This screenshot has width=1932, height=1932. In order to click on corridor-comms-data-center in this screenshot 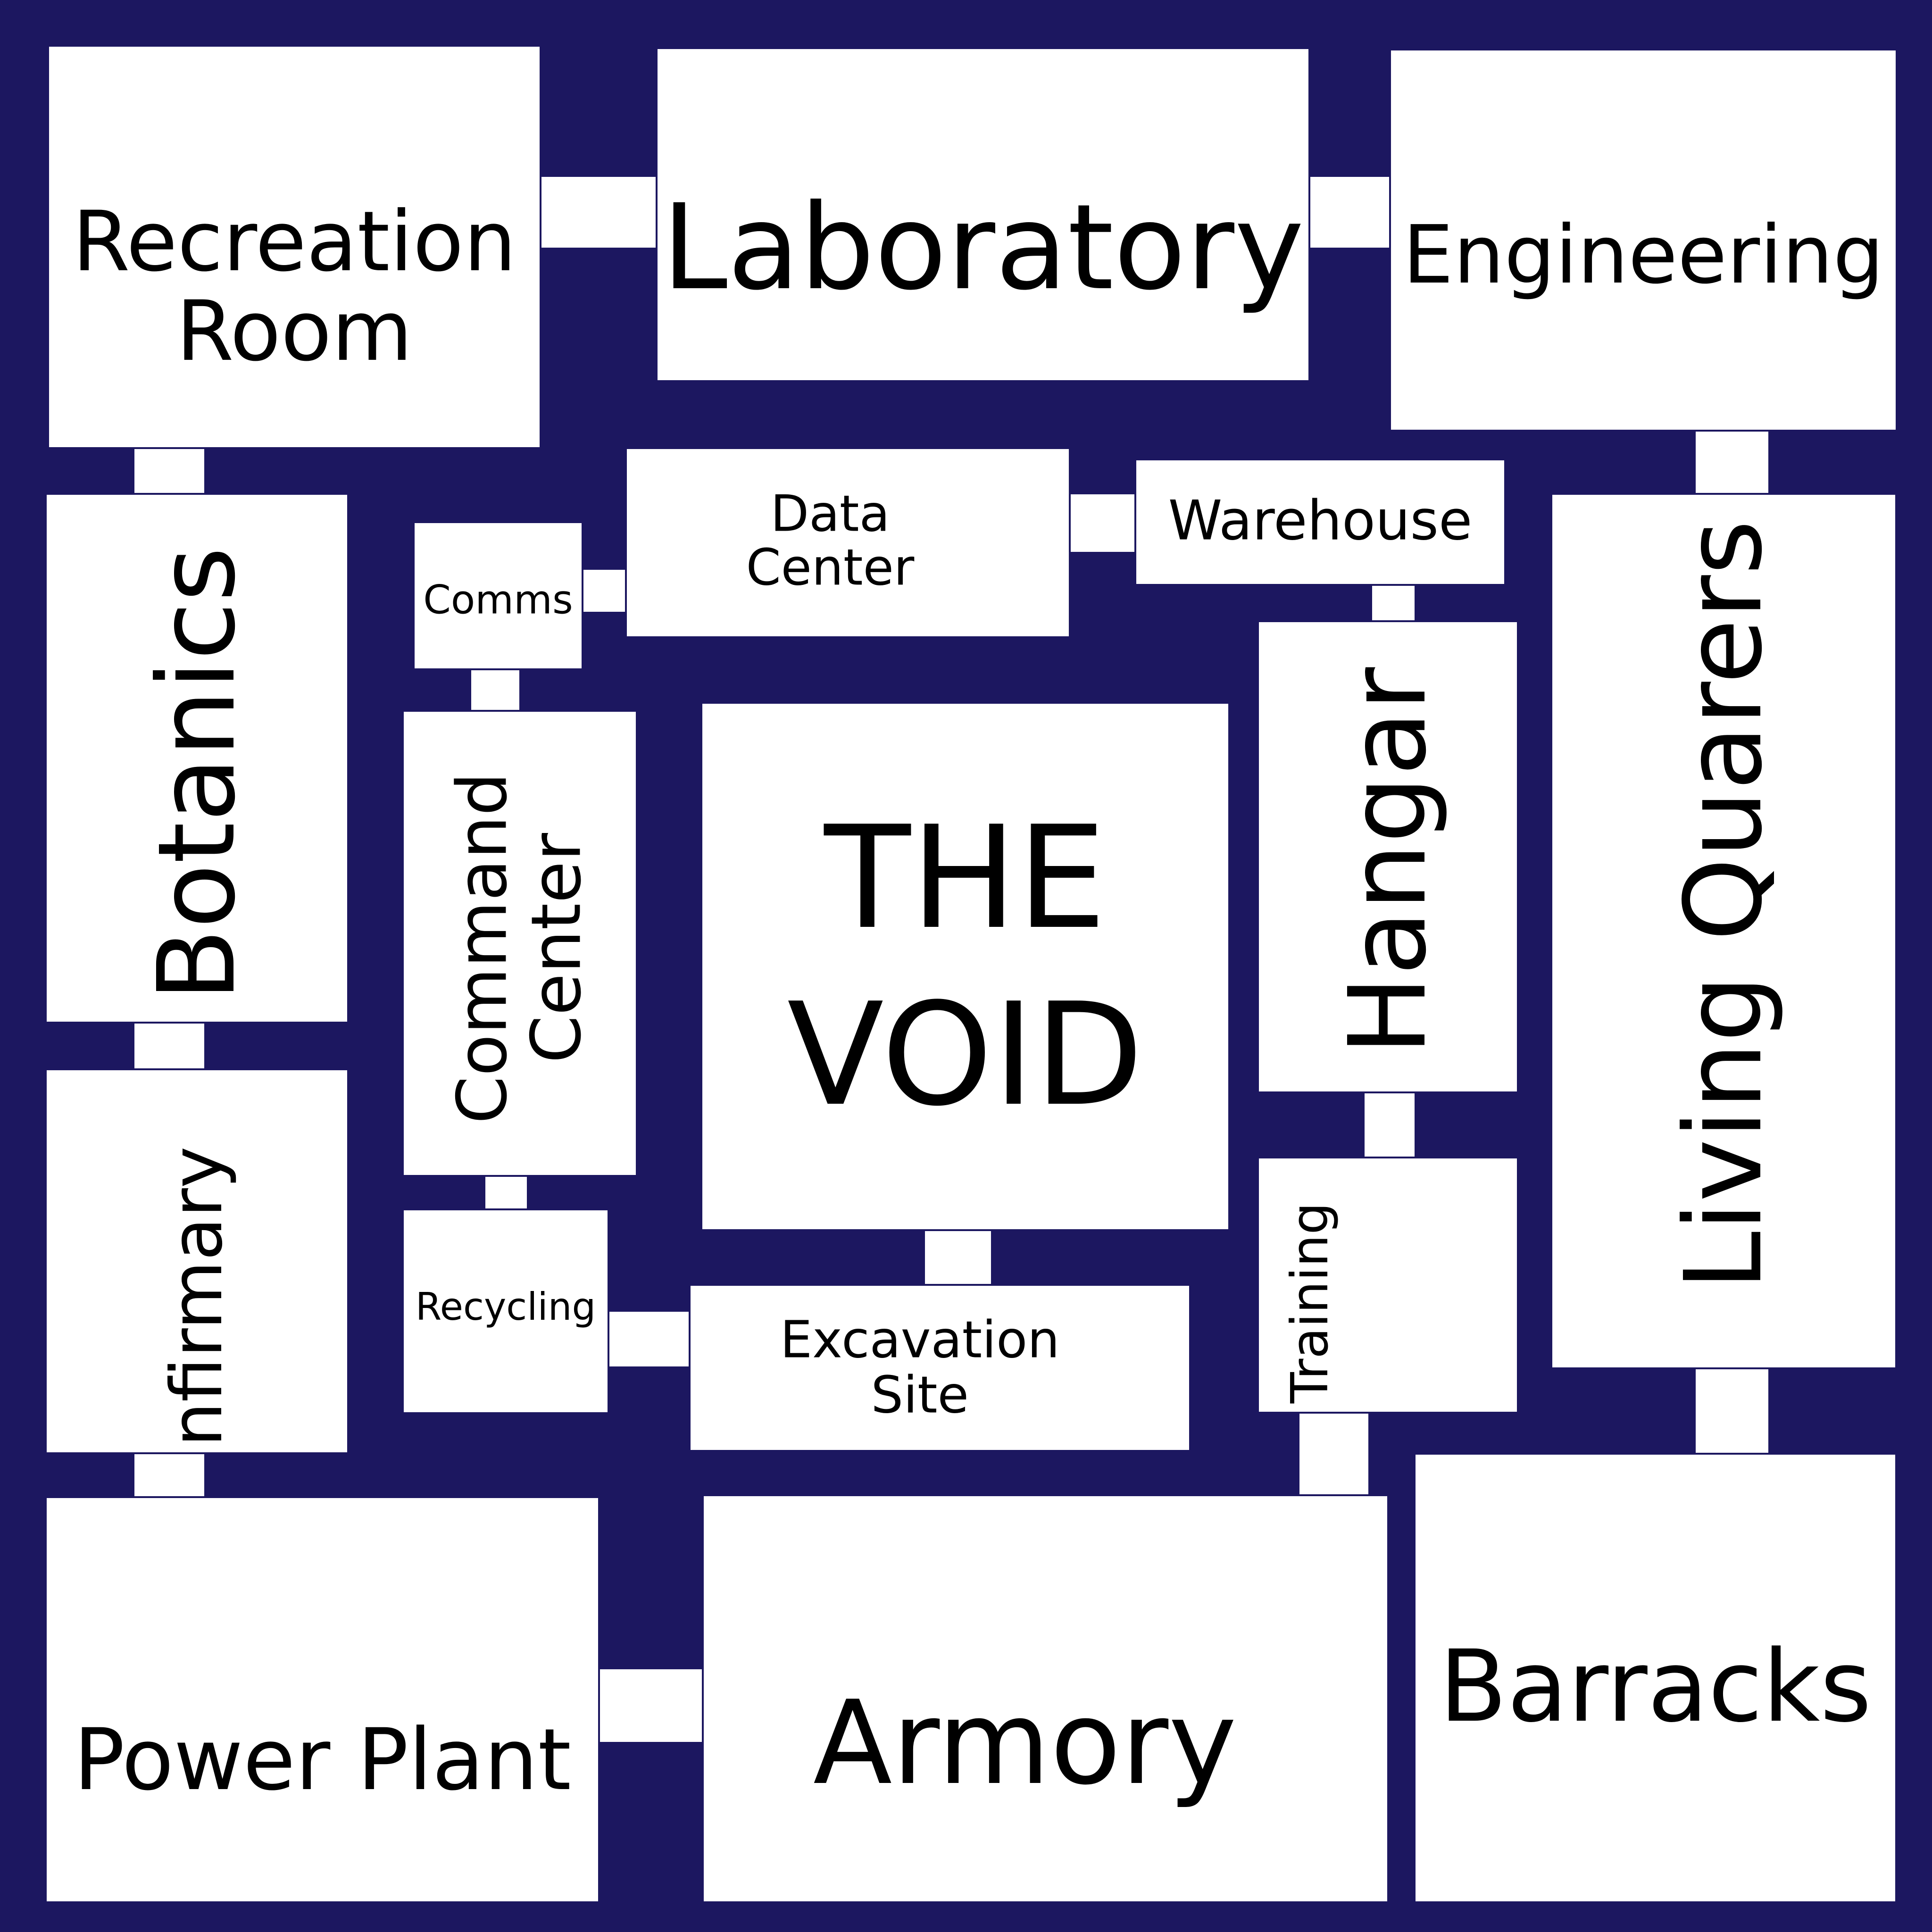, I will do `click(605, 590)`.